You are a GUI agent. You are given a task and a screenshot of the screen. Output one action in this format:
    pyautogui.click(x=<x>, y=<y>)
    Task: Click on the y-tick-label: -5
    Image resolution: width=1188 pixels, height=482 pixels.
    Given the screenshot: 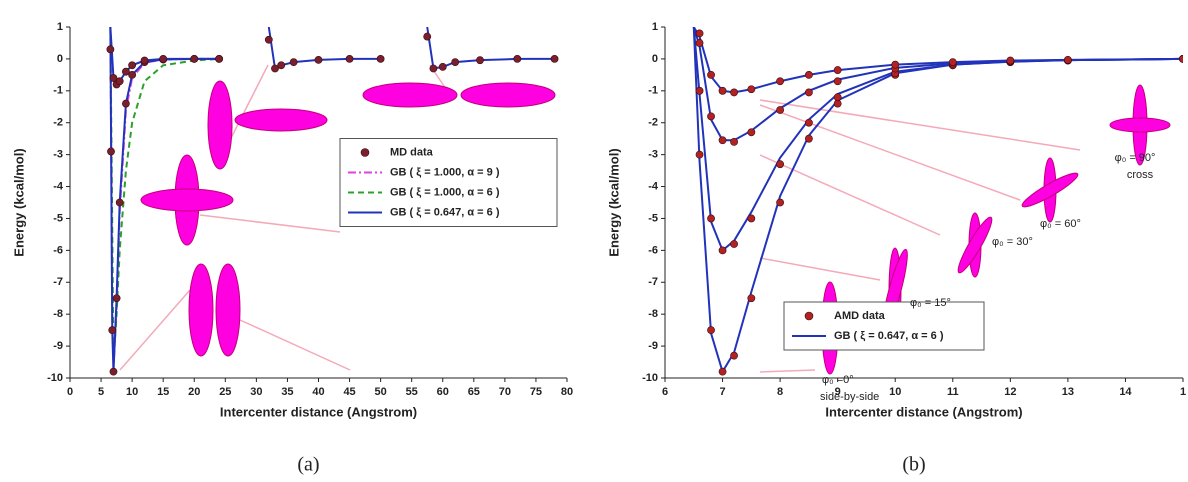 What is the action you would take?
    pyautogui.click(x=653, y=218)
    